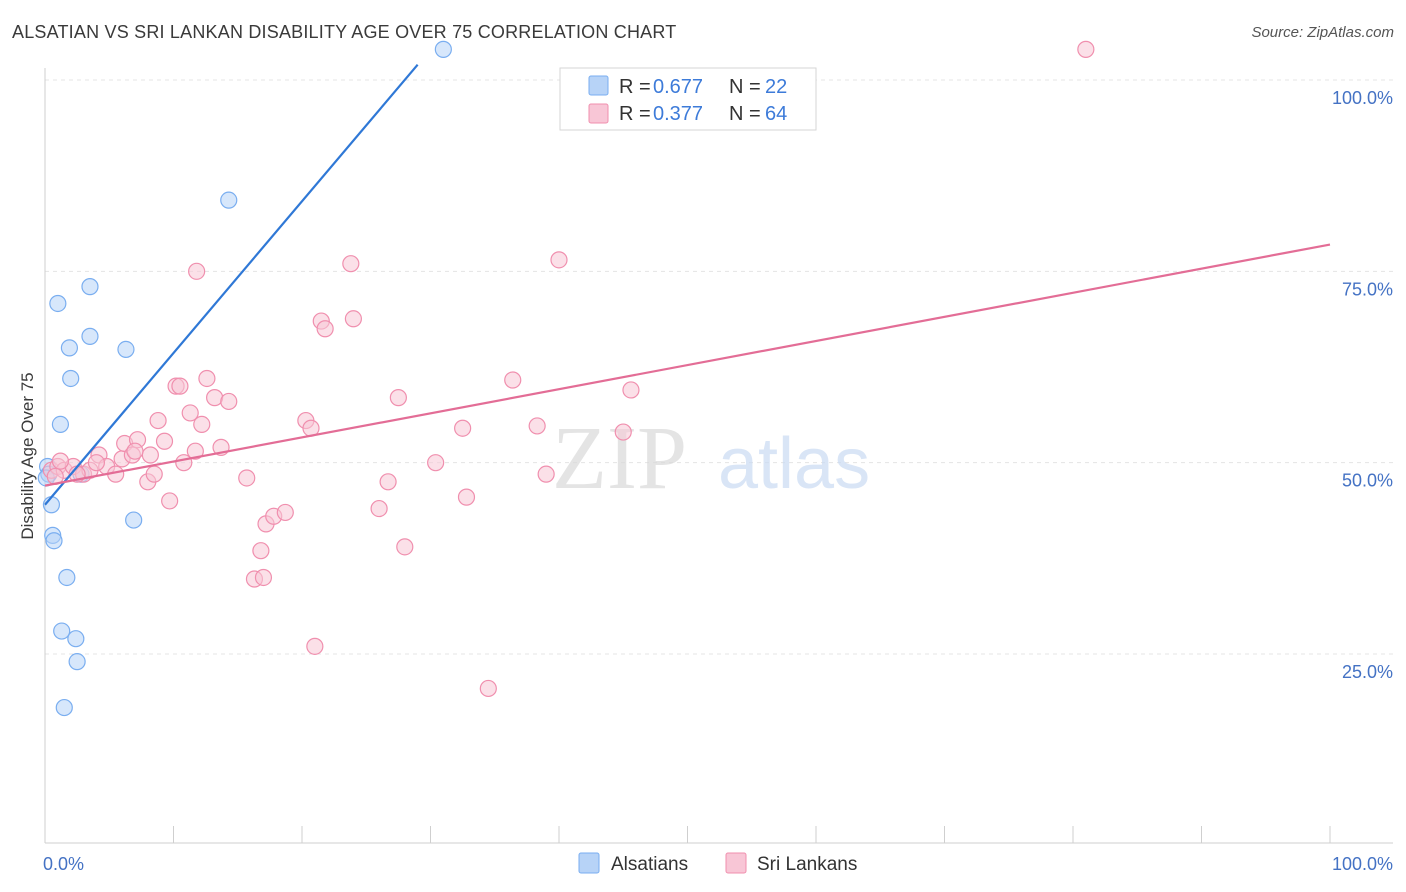 This screenshot has height=892, width=1406. I want to click on bottom-legend-label-alsatians: Alsatians, so click(649, 864).